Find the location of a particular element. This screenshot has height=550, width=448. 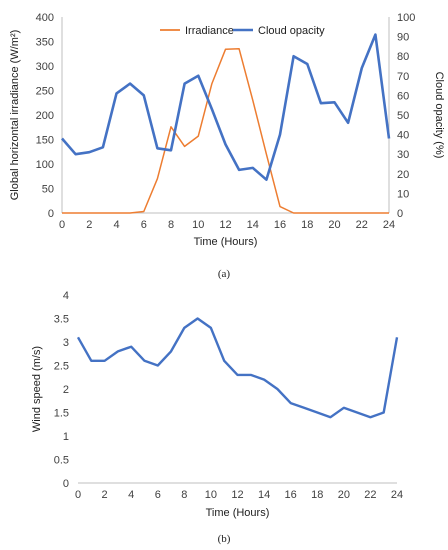

y-tick-label: 0.5 is located at coordinates (61, 461).